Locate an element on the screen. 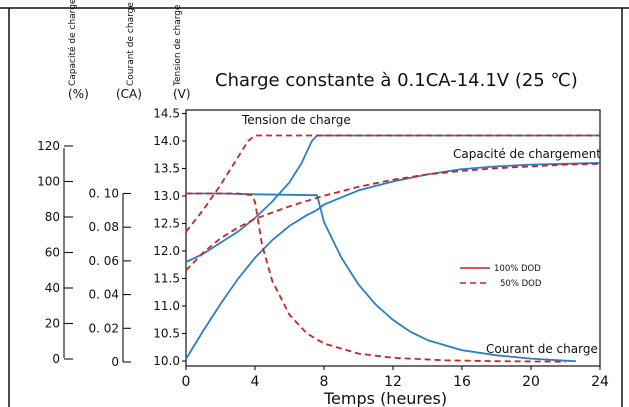 Image resolution: width=629 pixels, height=407 pixels. voltage-tick-label: 12.5 is located at coordinates (166, 224).